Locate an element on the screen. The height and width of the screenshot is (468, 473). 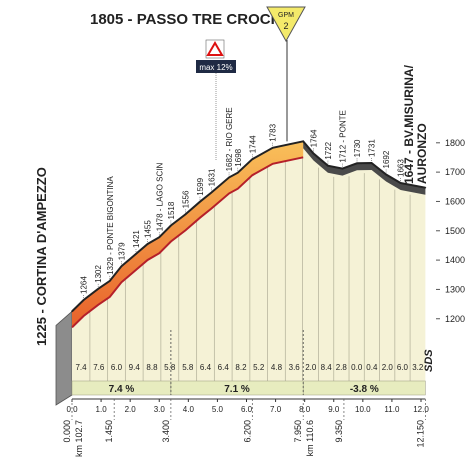
gradient-label: 0.0 is located at coordinates (357, 367).